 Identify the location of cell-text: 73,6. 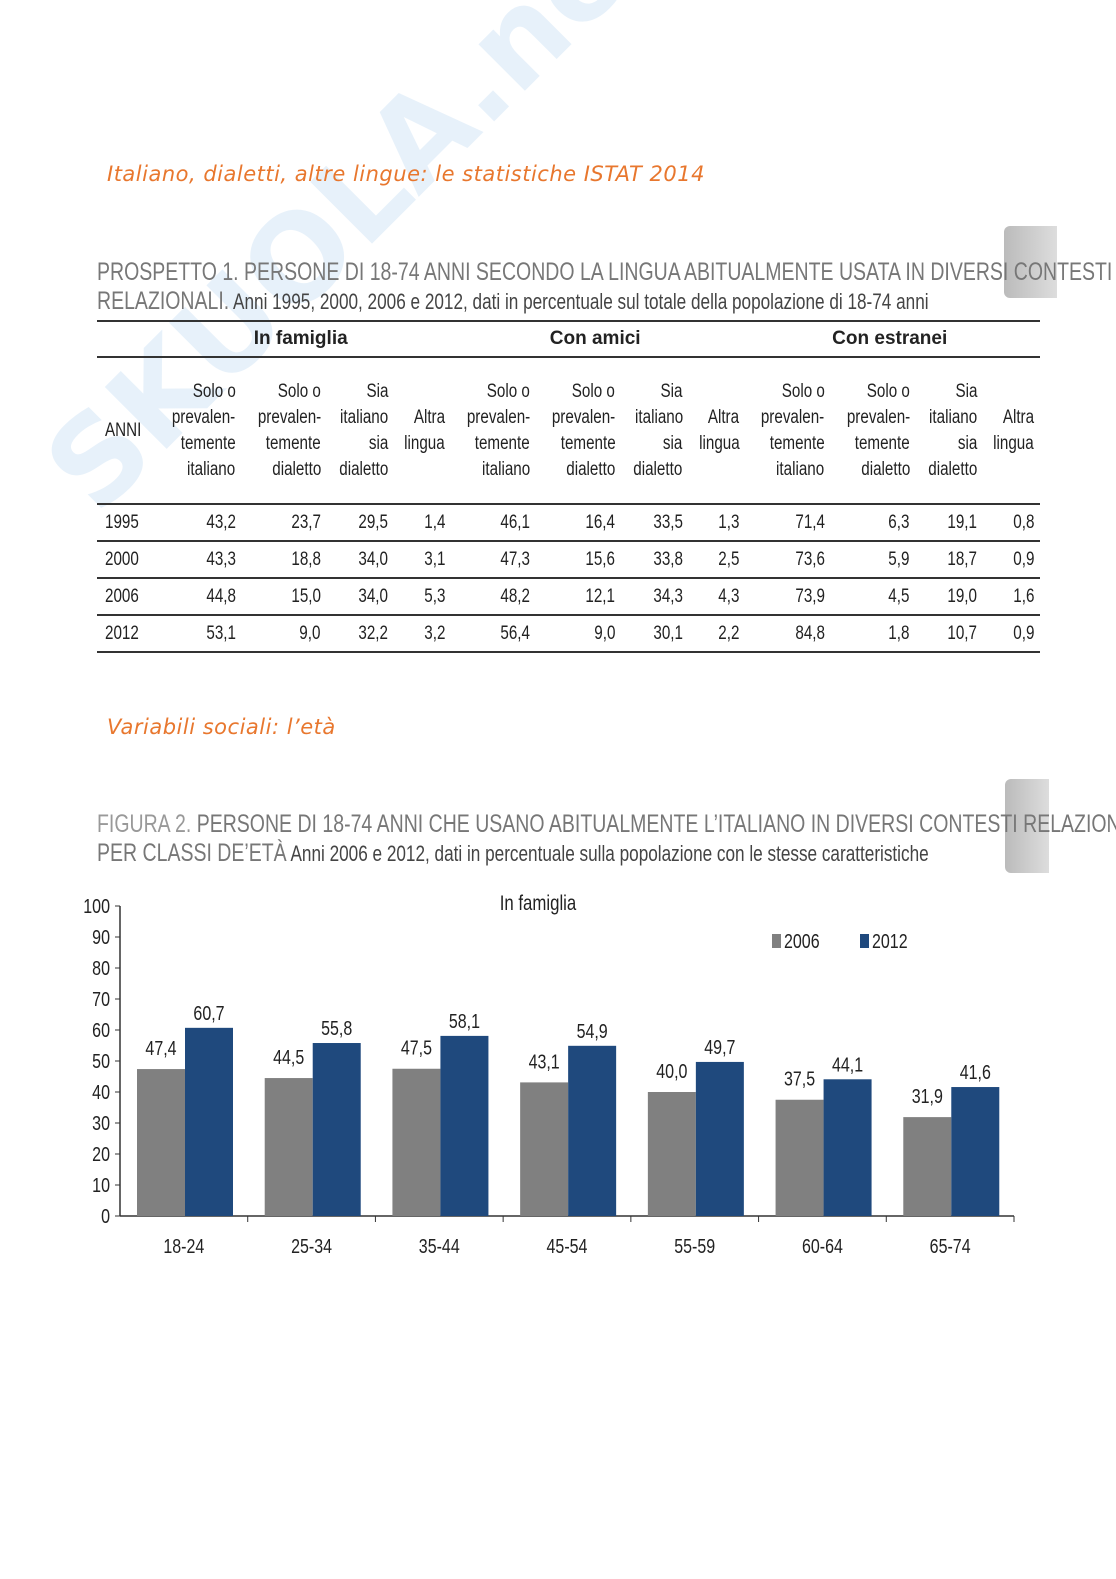
(810, 559).